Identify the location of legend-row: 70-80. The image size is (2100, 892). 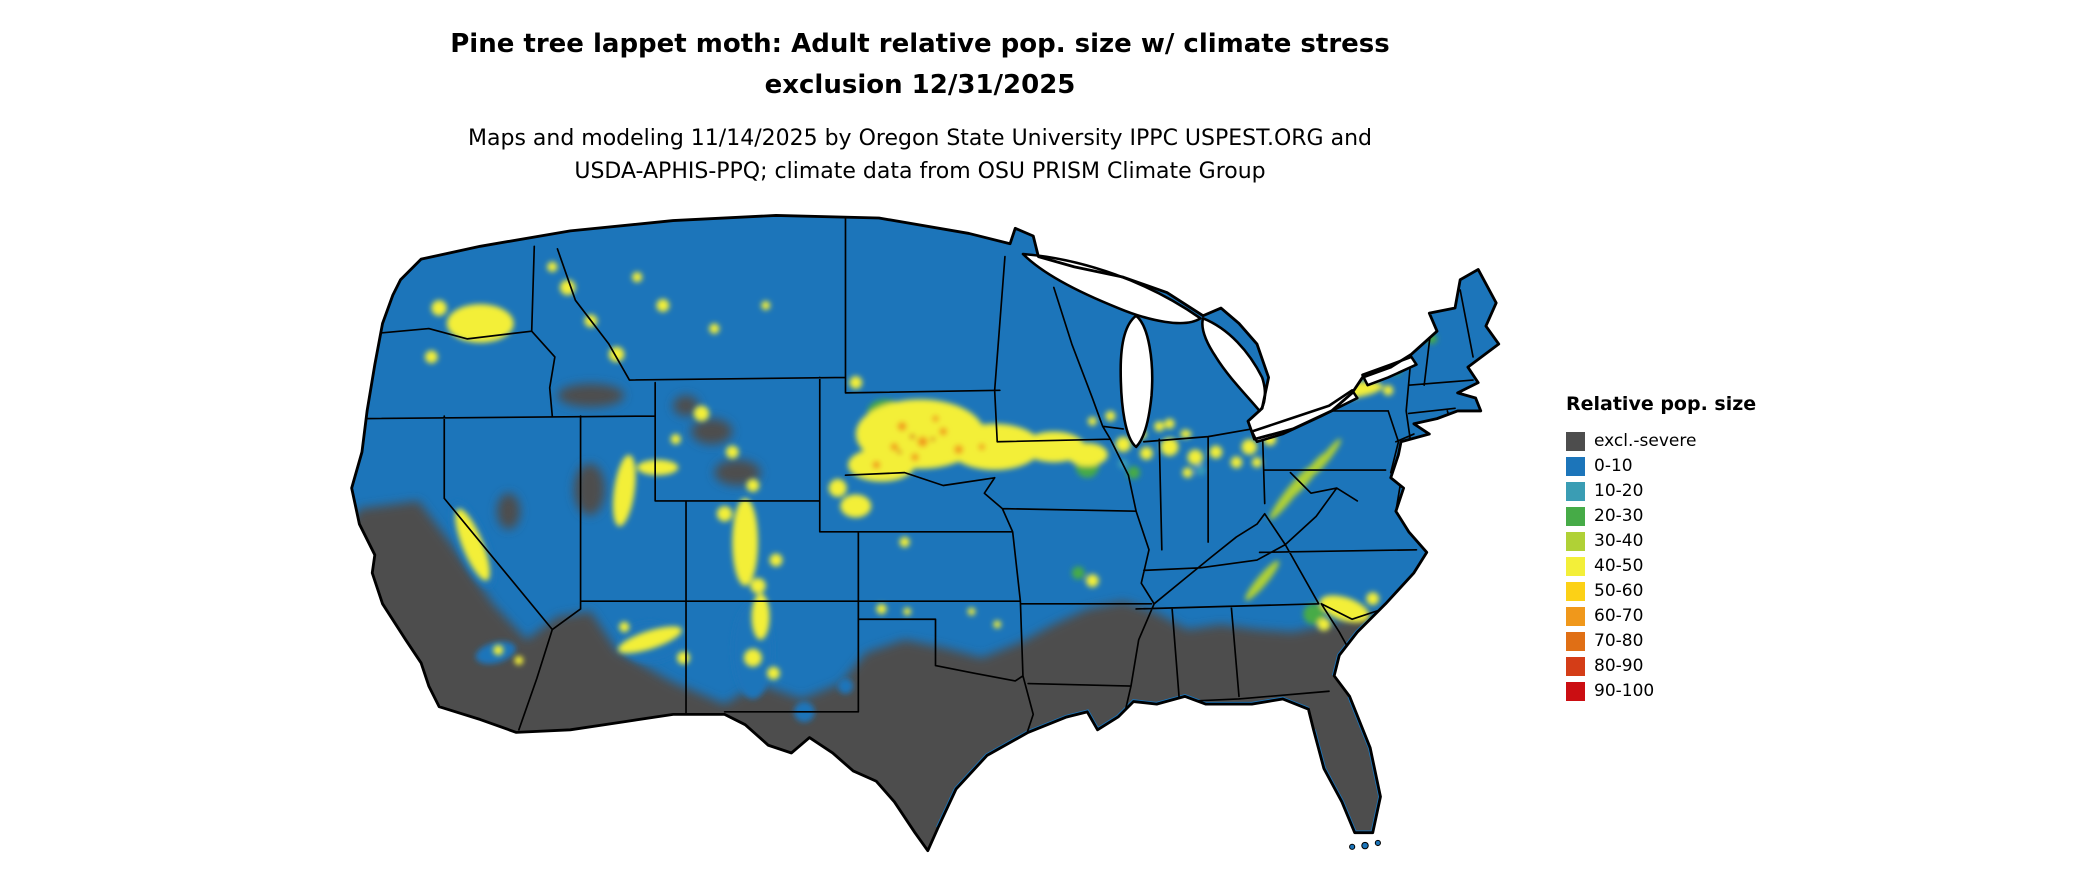
(1696, 641).